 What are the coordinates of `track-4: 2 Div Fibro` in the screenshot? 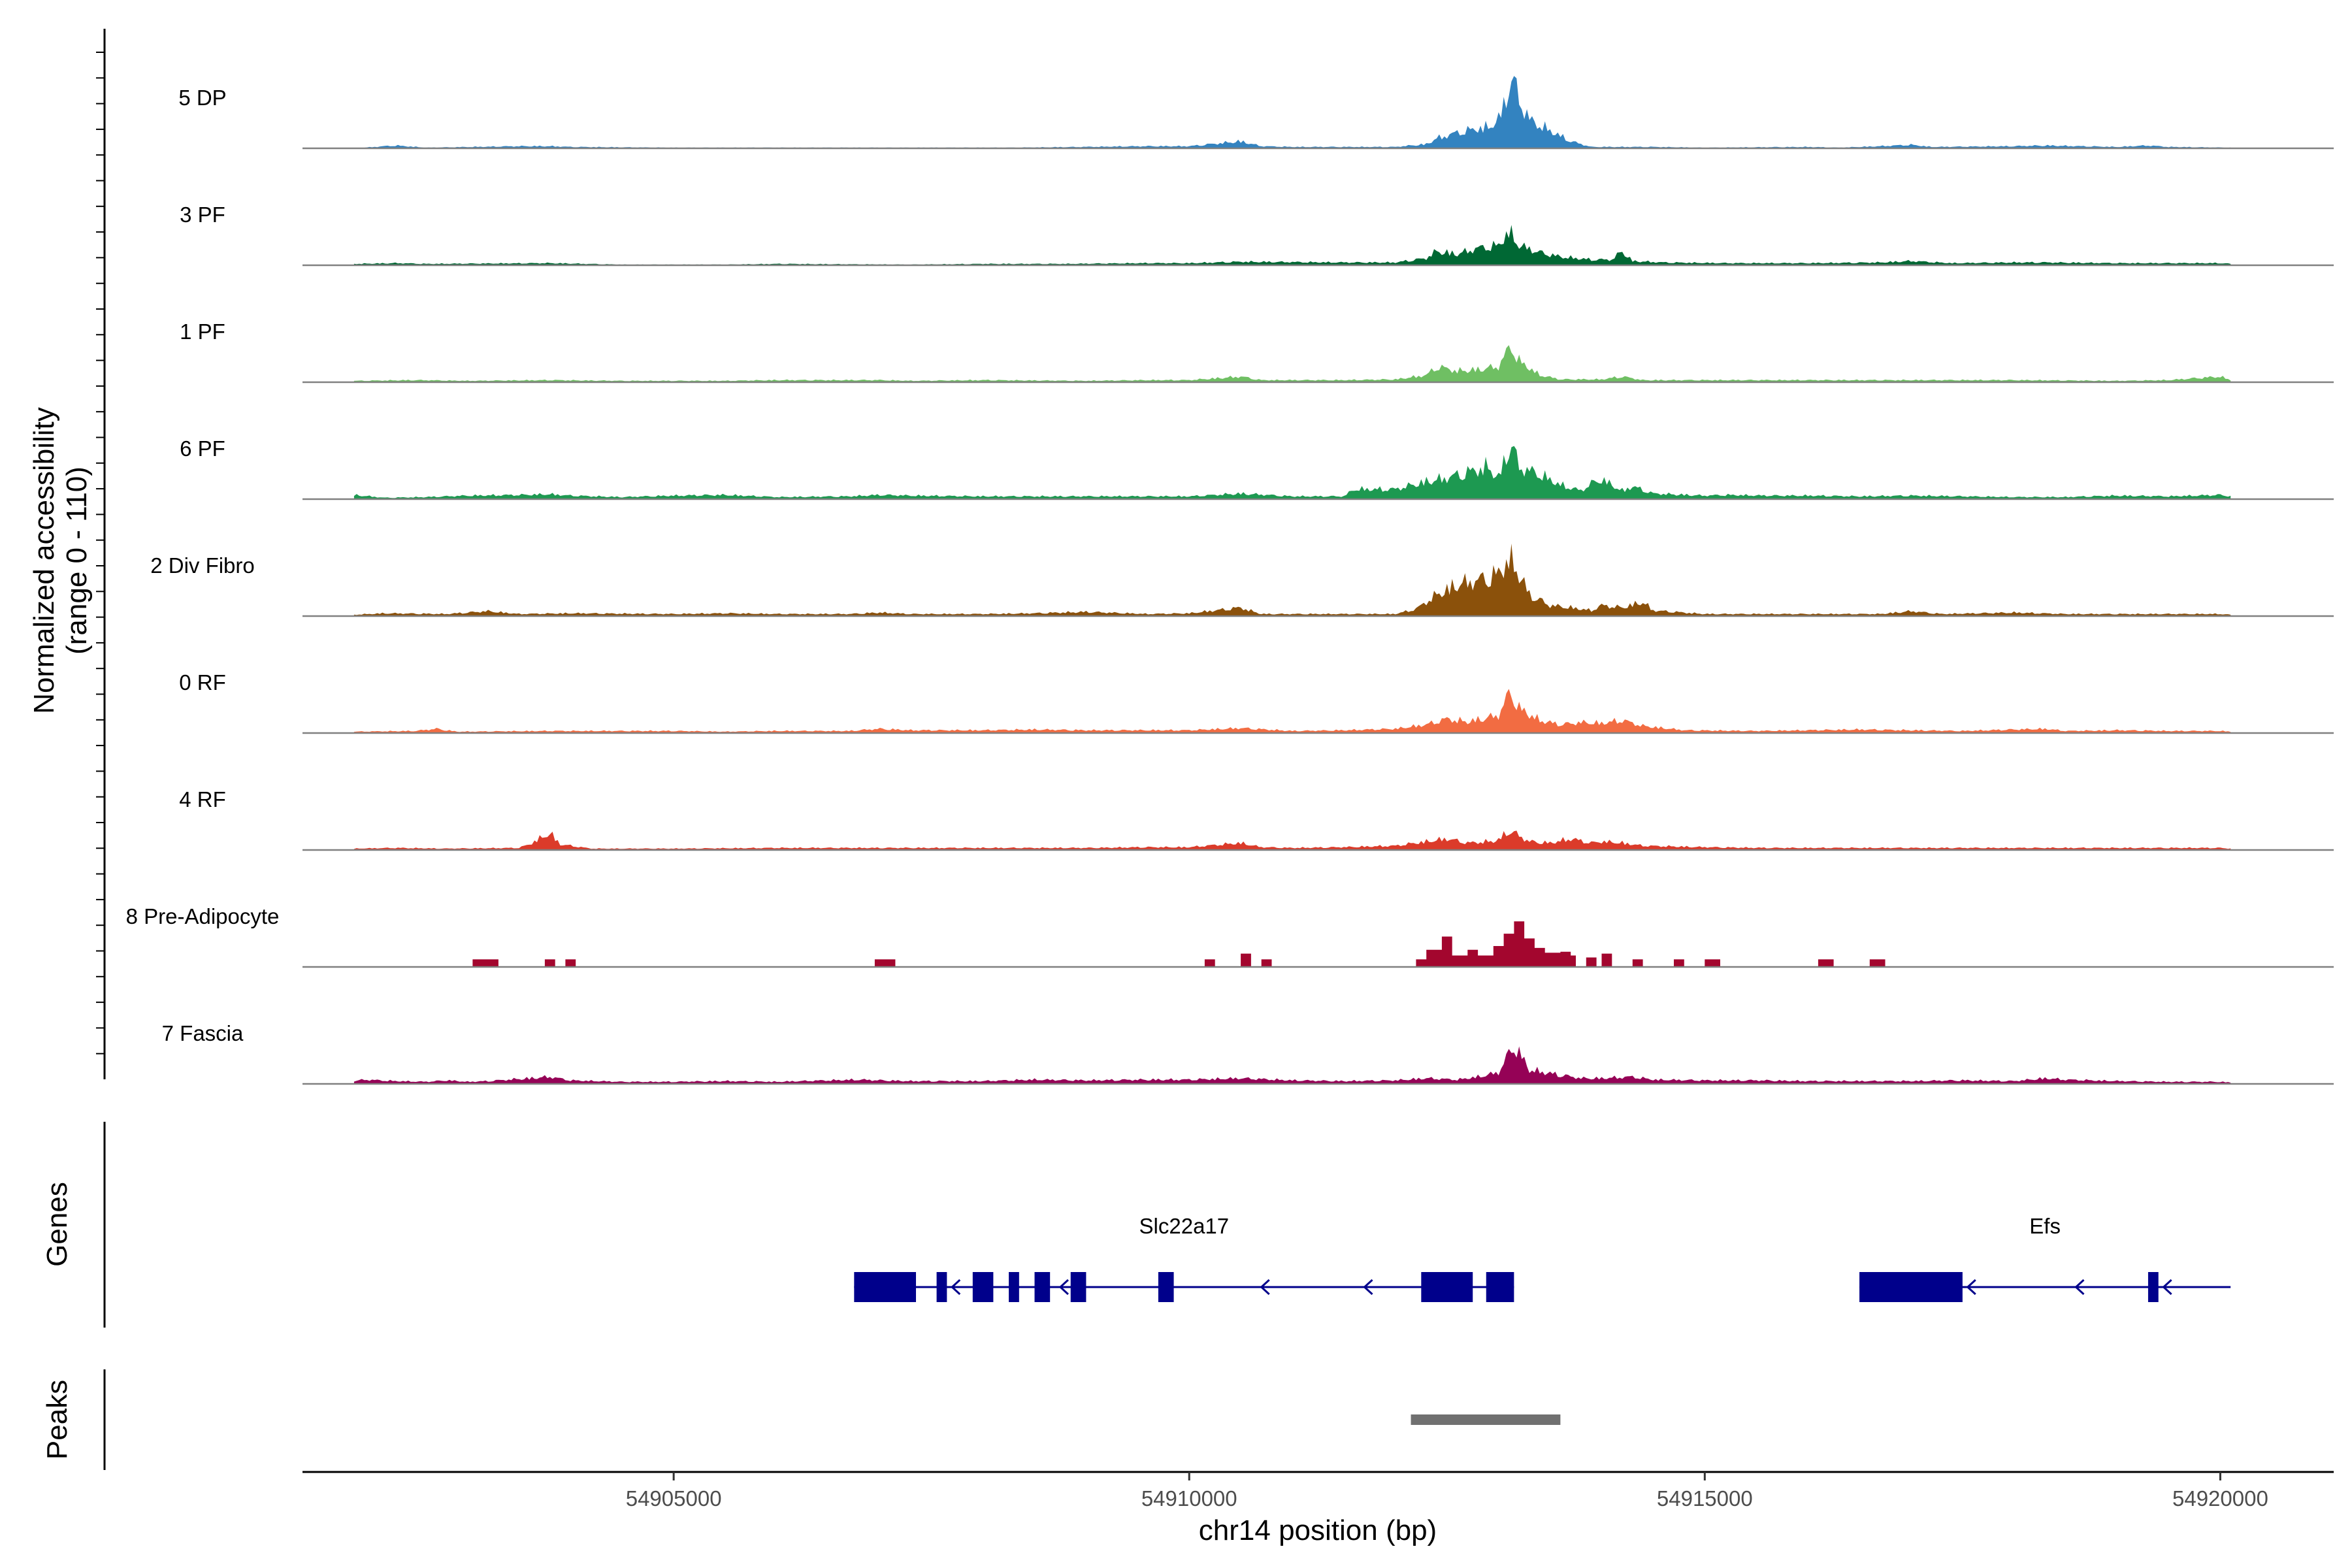 It's located at (1242, 580).